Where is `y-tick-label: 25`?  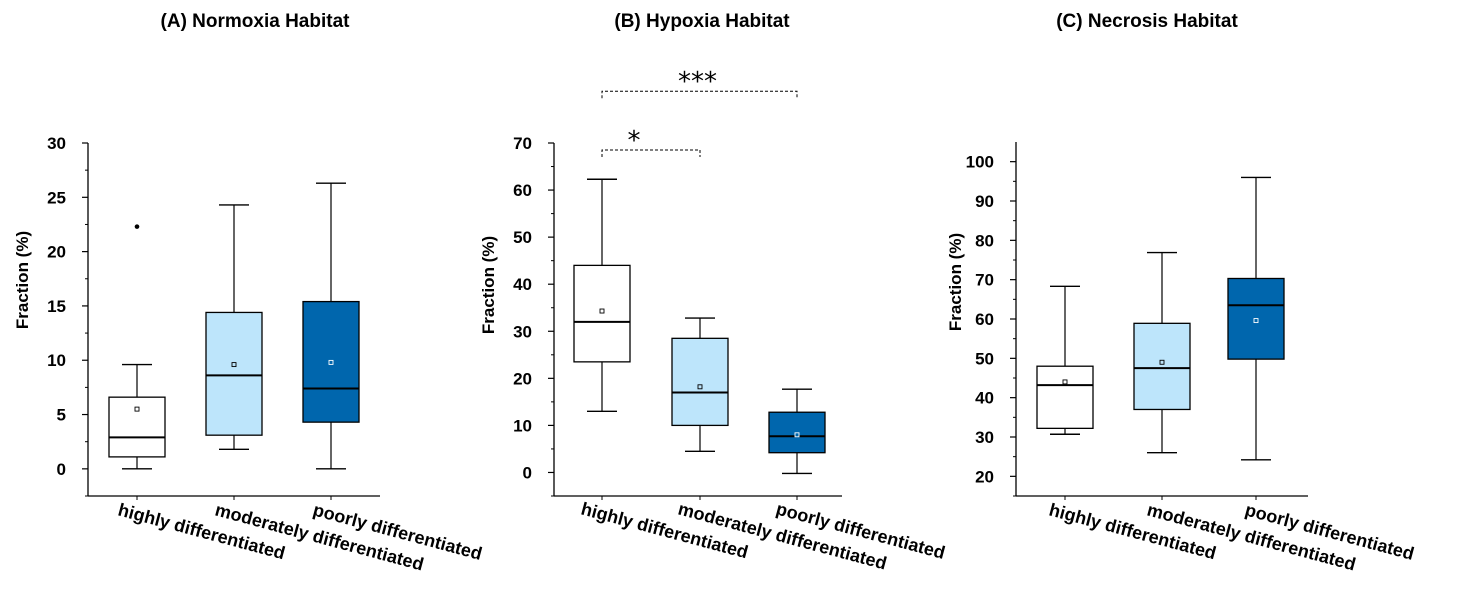
y-tick-label: 25 is located at coordinates (56, 197).